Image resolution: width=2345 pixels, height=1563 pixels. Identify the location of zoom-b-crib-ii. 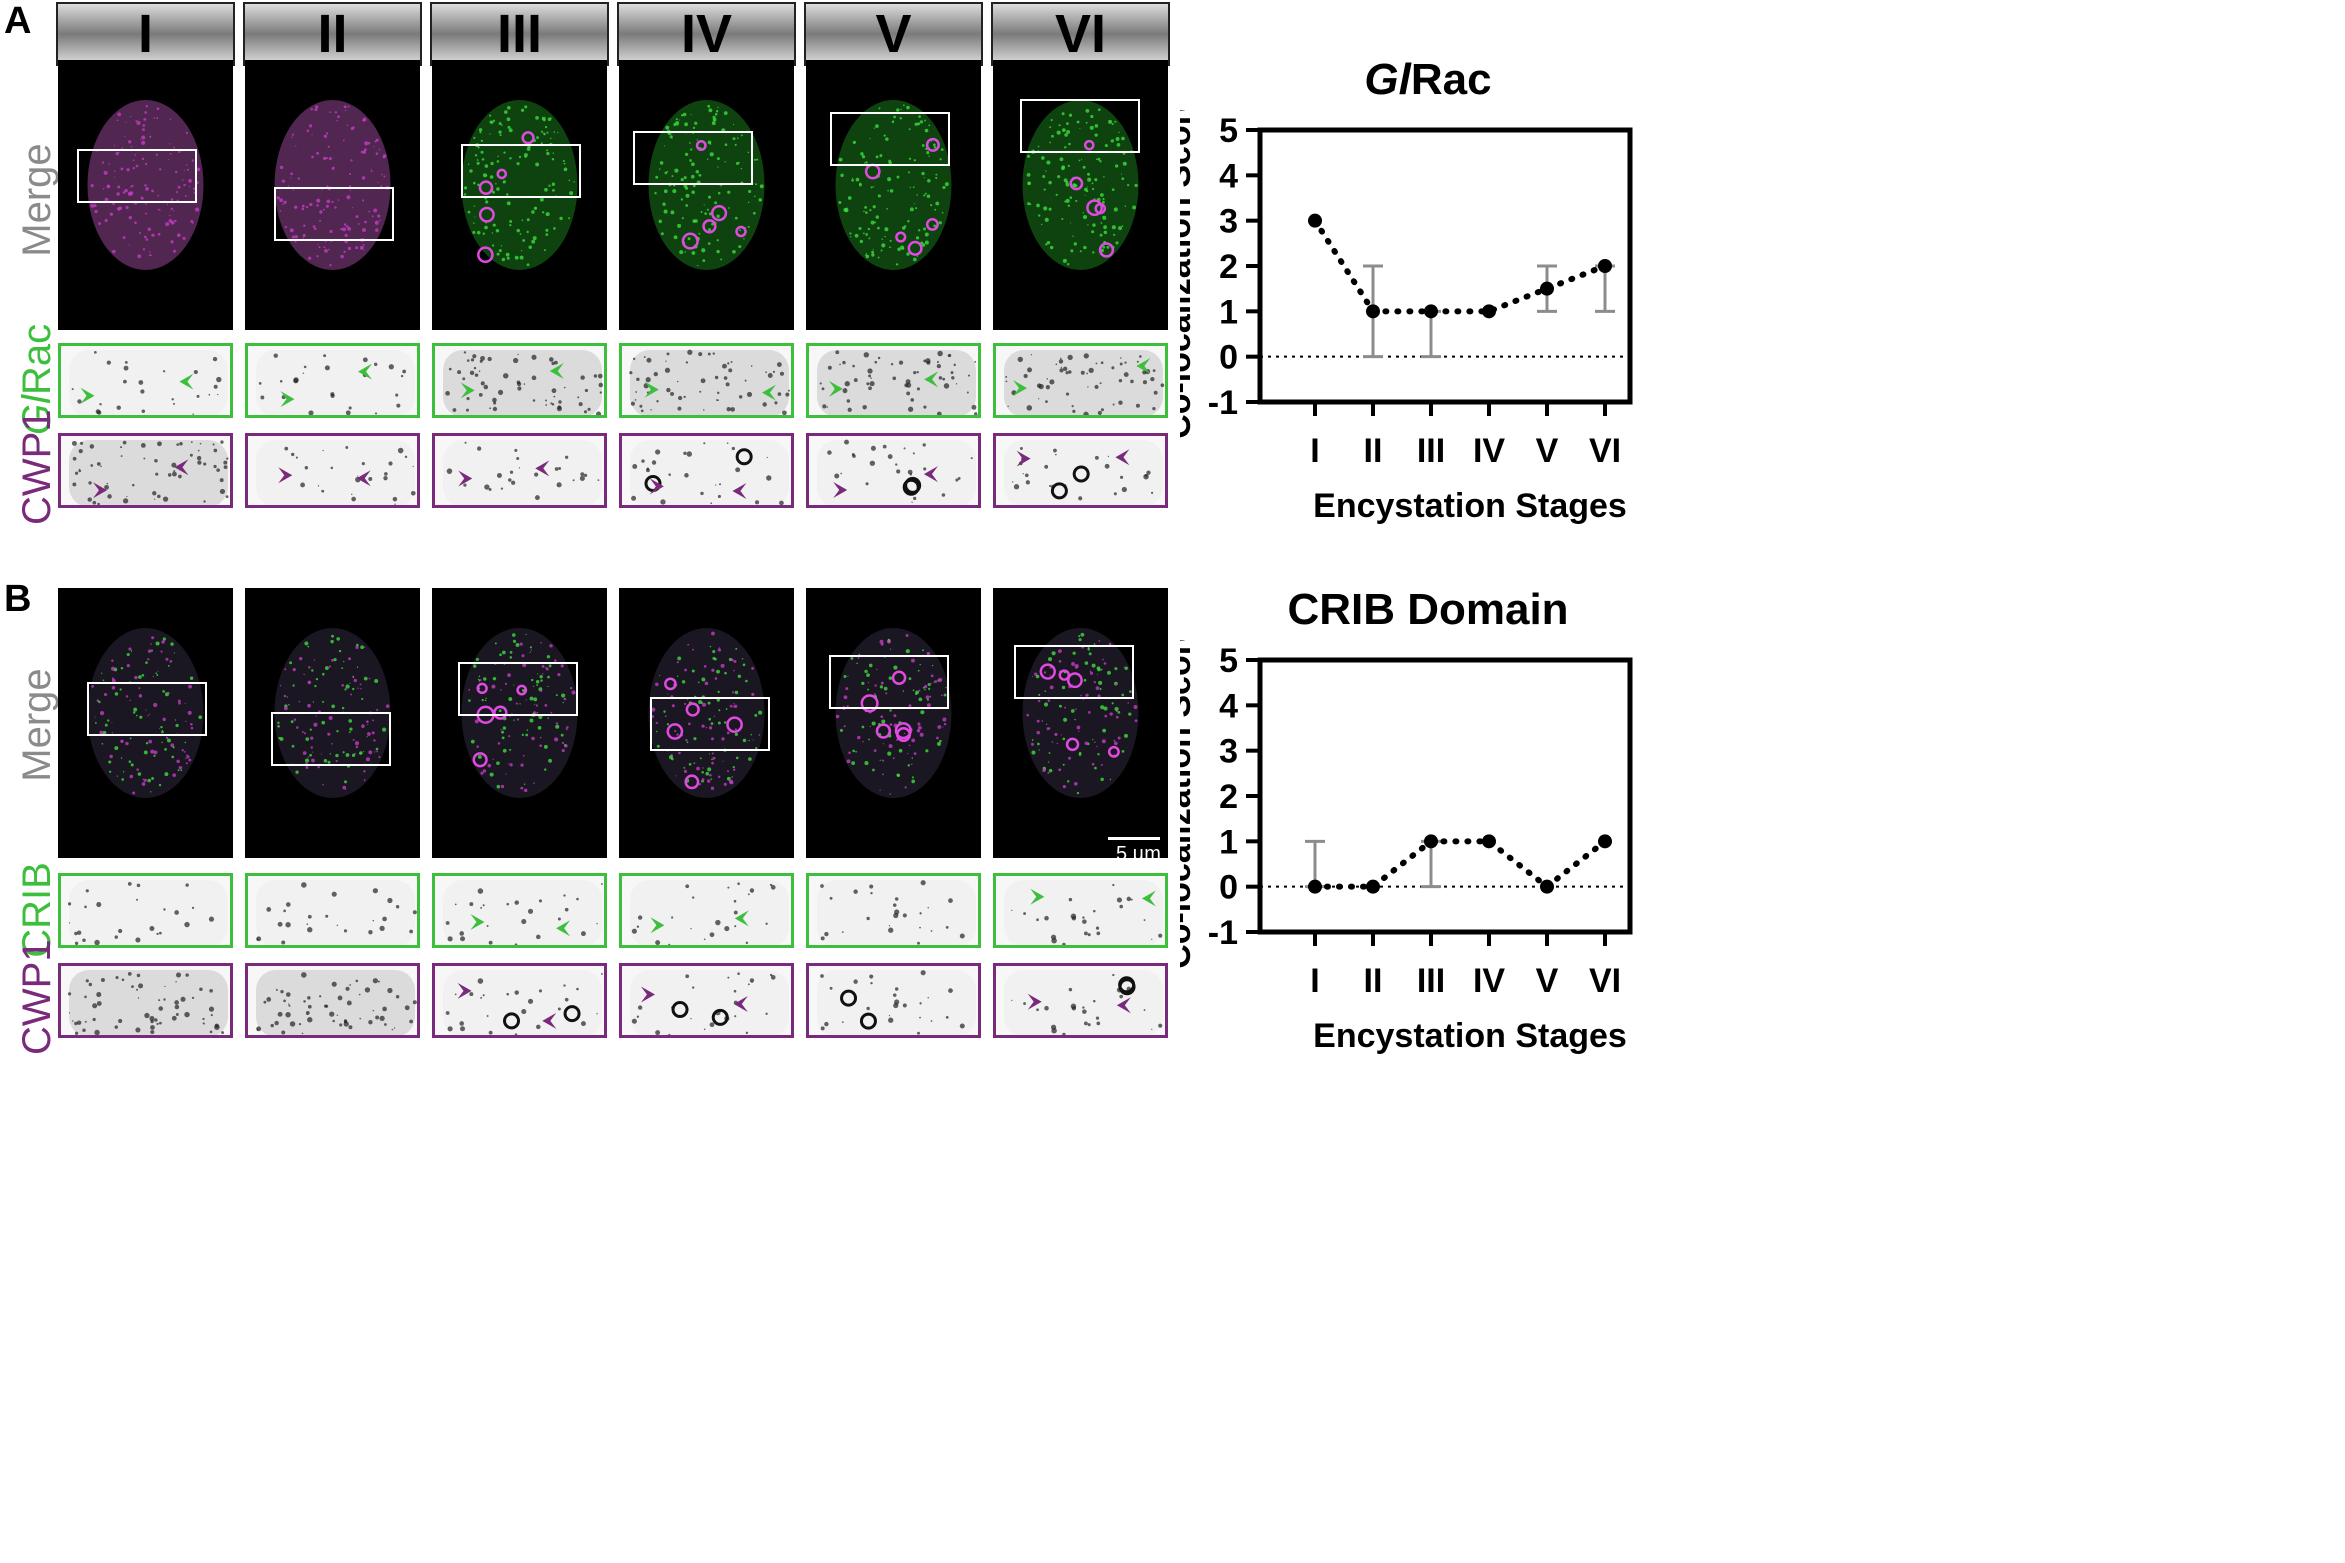
(332, 910).